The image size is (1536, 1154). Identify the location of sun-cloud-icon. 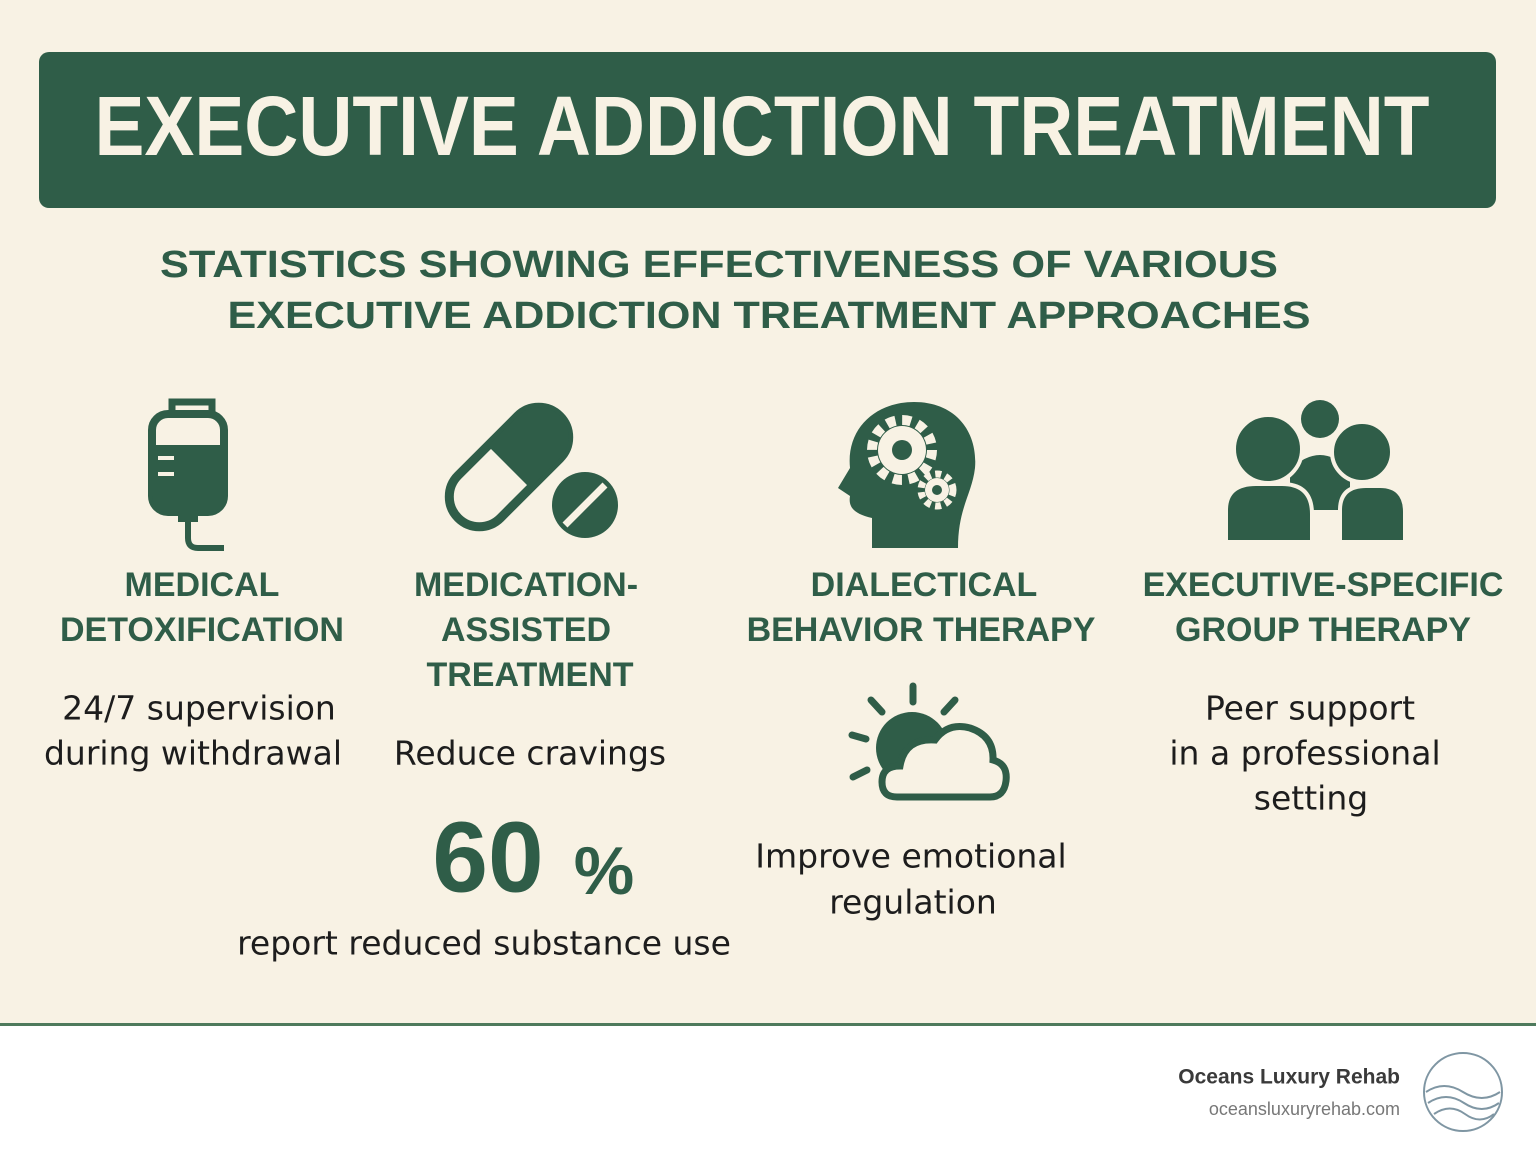
(929, 741).